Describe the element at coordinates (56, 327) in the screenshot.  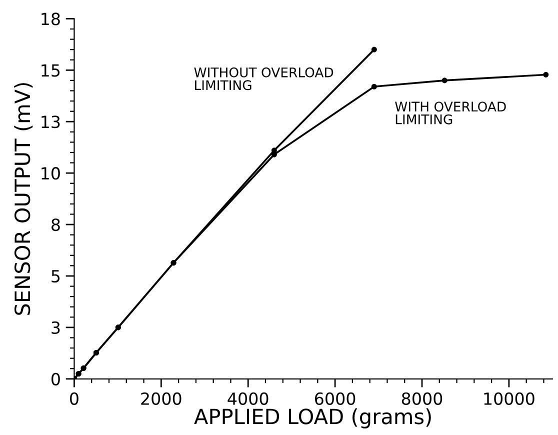
I see `y-tick-label: 3` at that location.